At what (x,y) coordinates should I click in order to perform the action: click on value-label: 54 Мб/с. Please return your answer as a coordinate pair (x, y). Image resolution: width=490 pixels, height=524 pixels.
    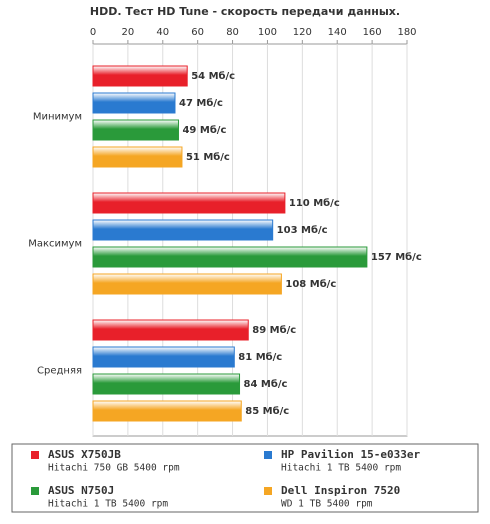
    Looking at the image, I should click on (213, 76).